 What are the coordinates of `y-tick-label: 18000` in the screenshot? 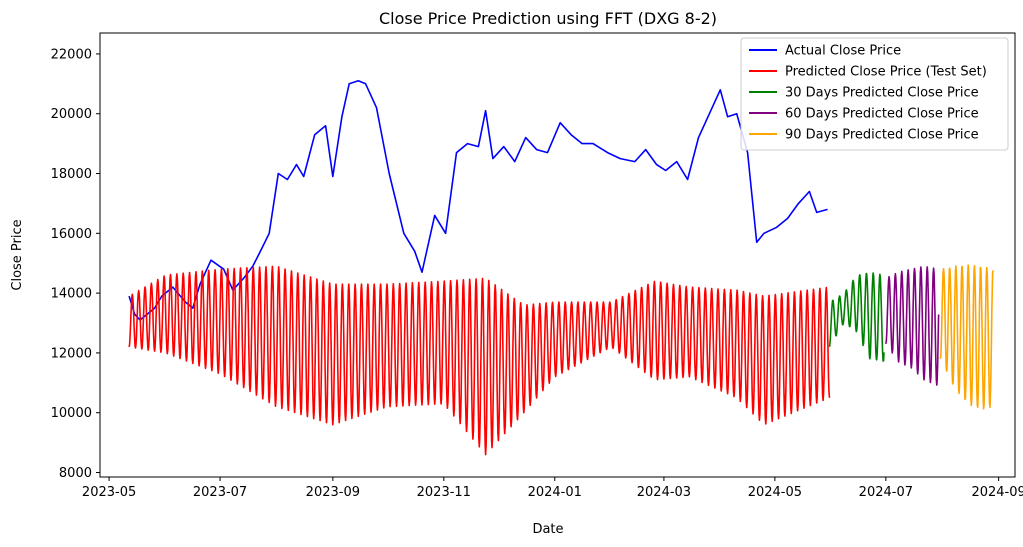 It's located at (71, 174).